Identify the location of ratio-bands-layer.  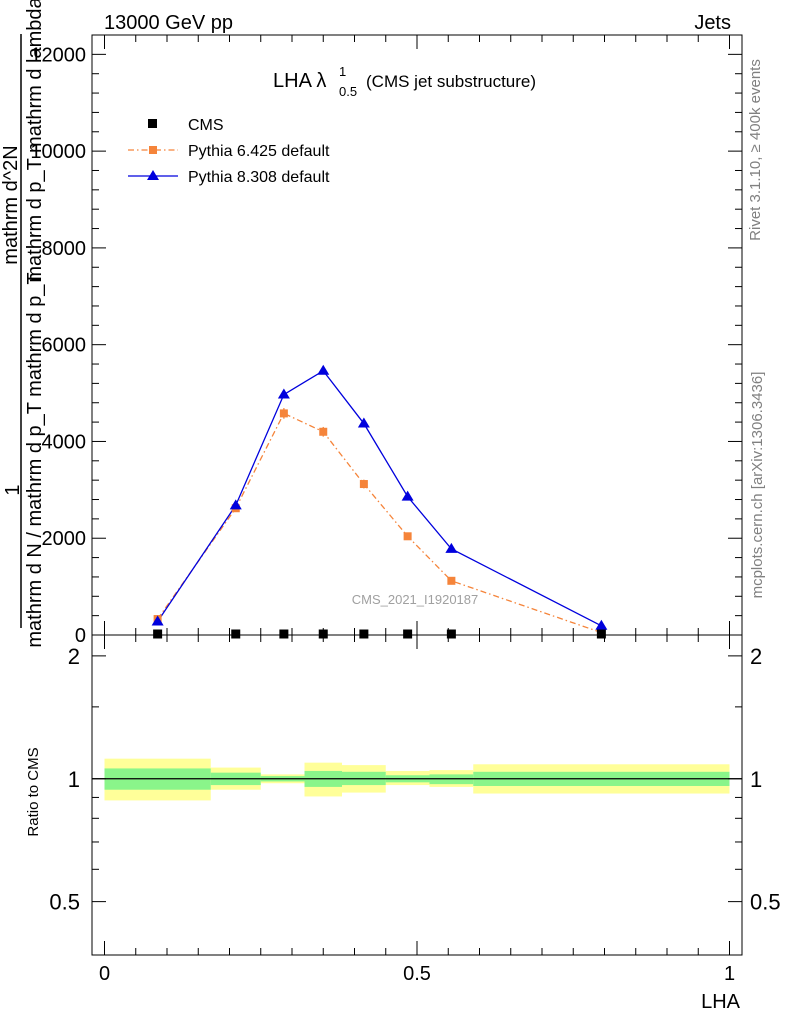
(417, 779).